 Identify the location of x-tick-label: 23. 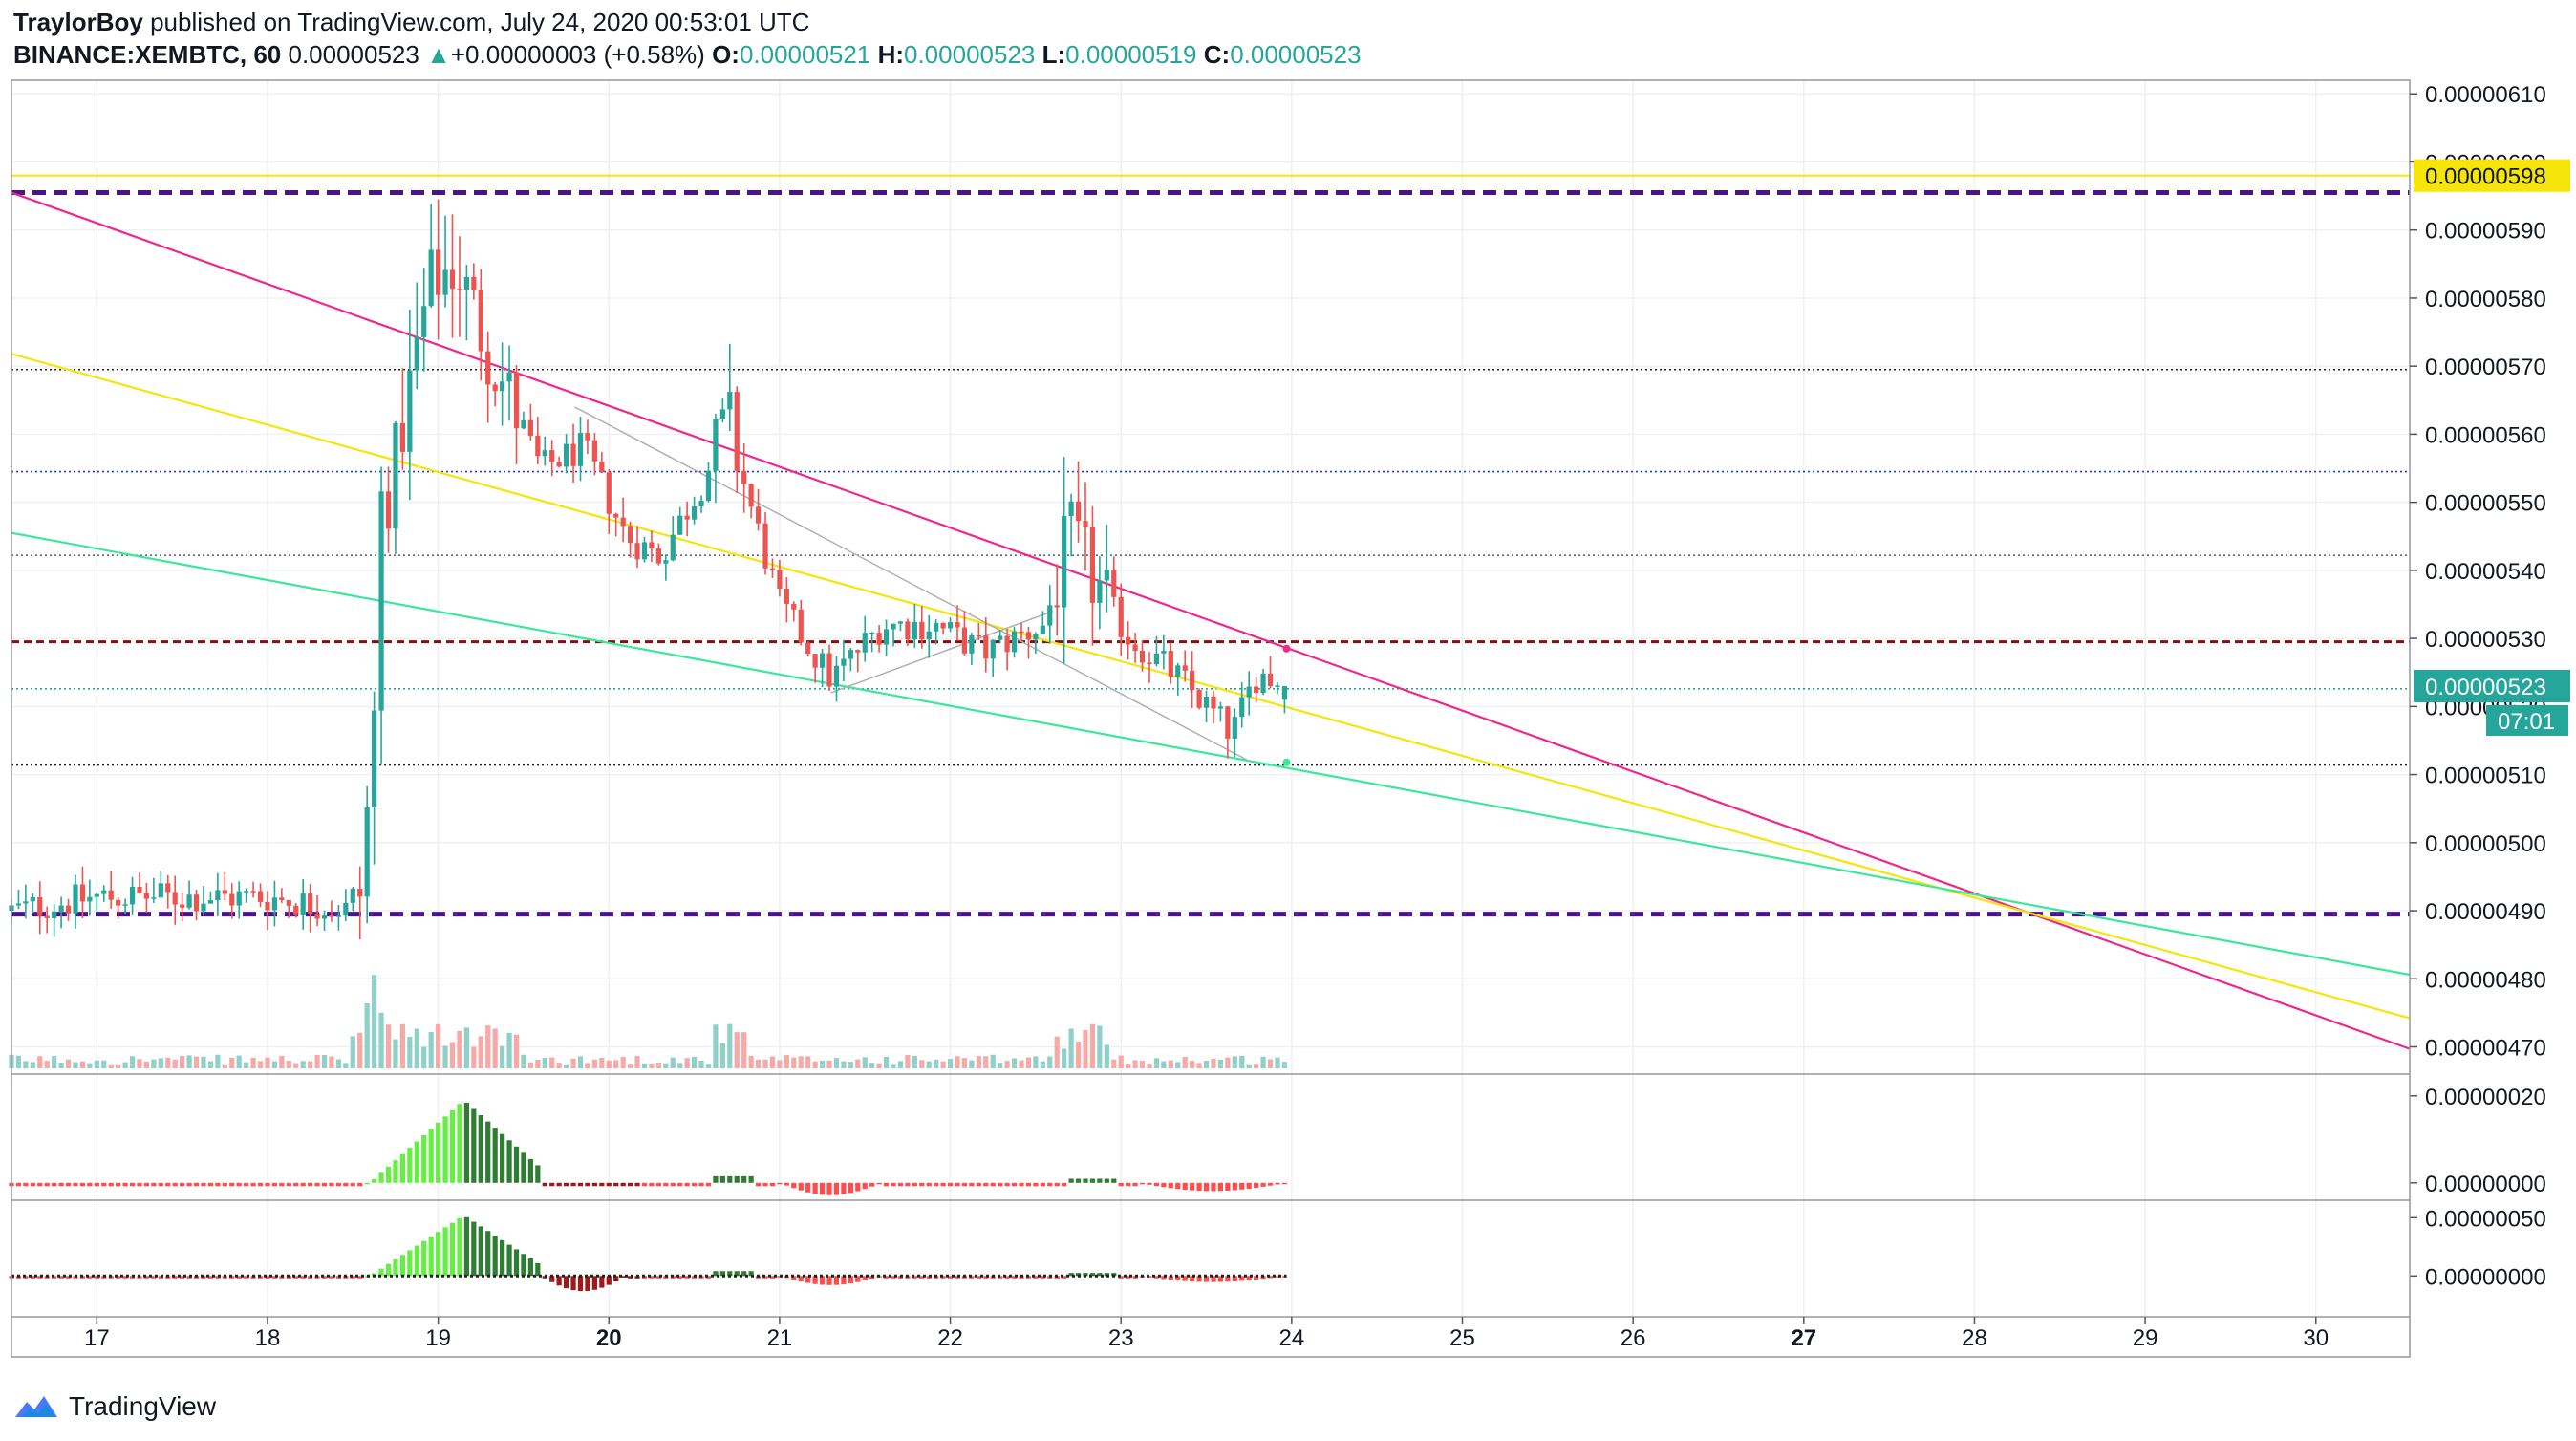
(1121, 1338).